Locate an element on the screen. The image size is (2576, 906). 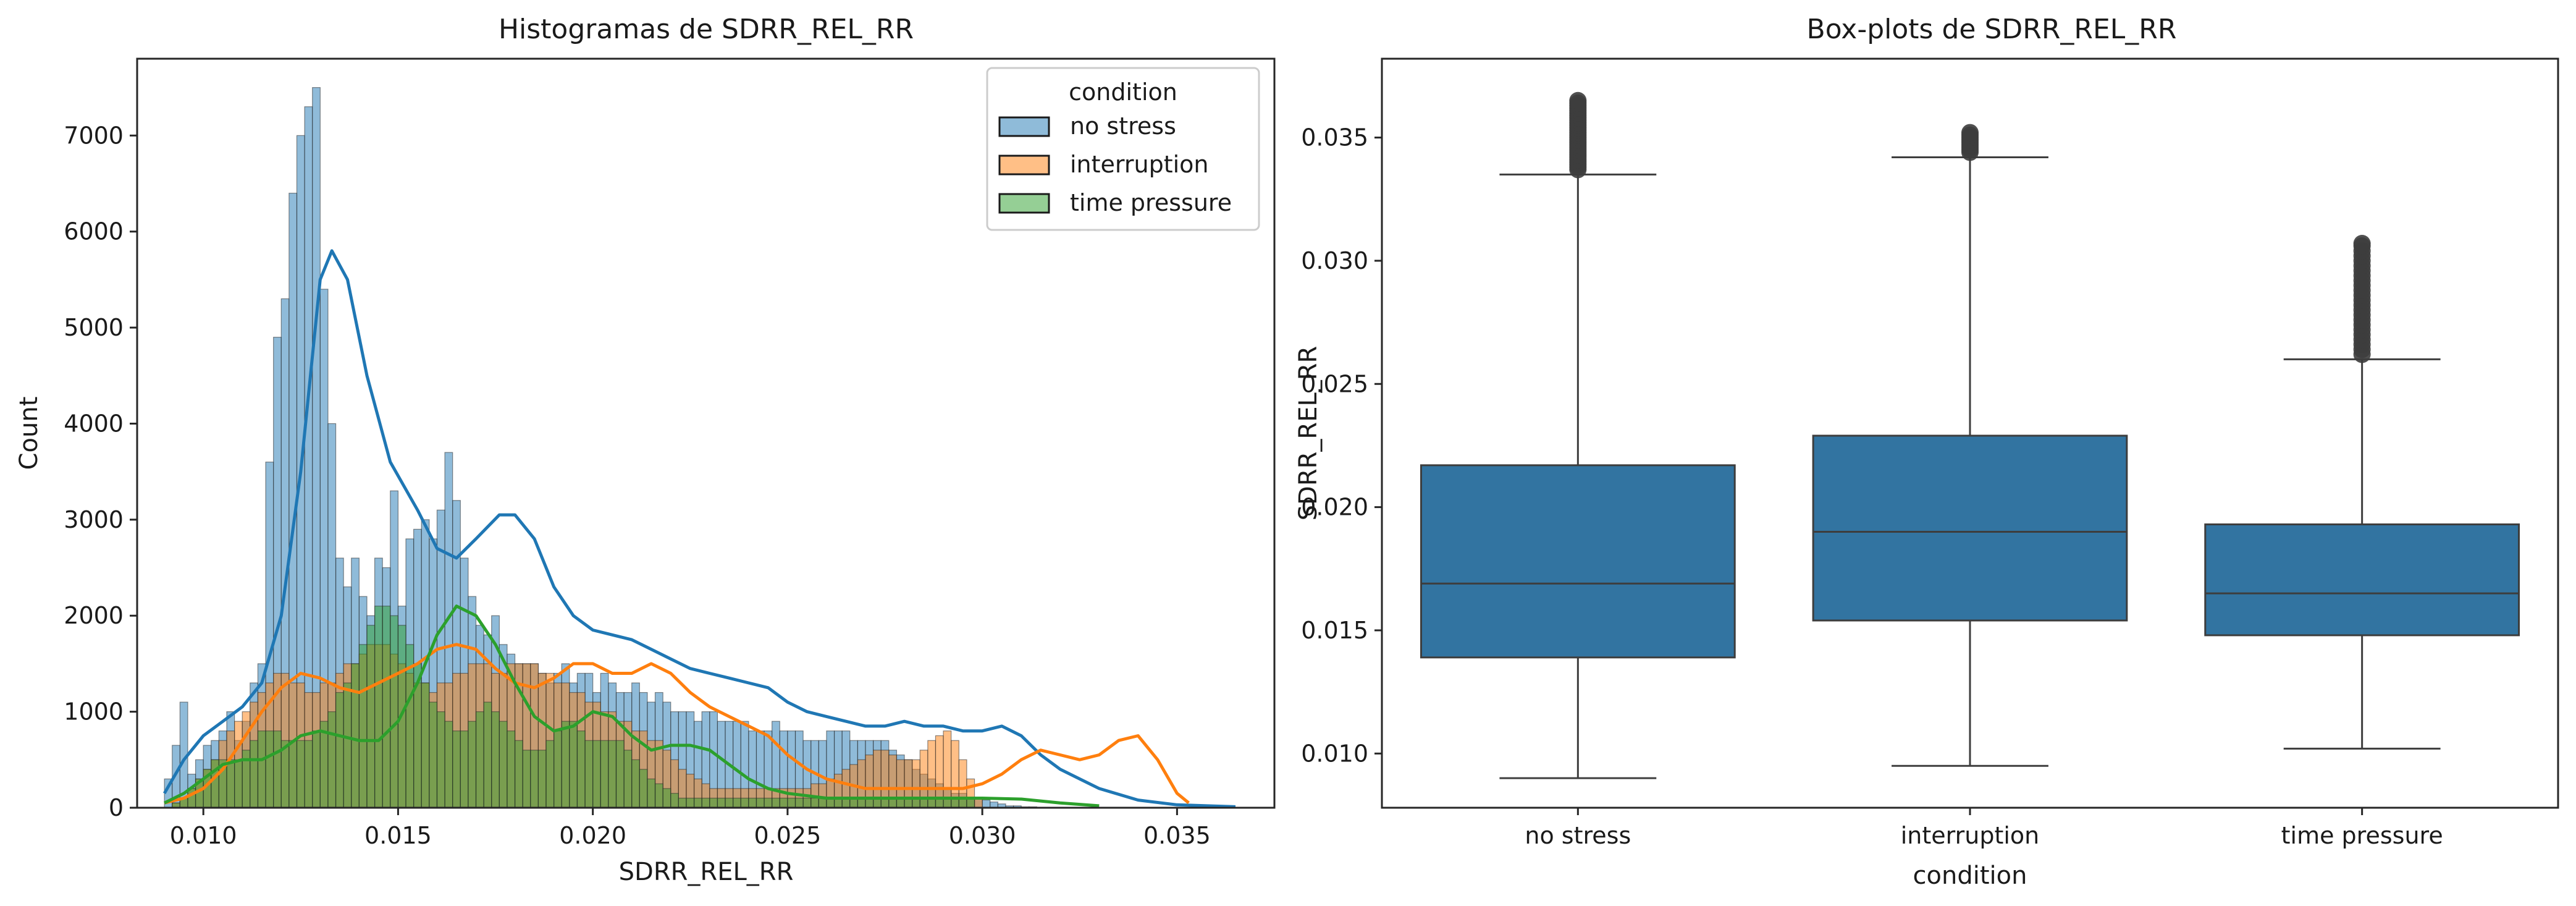
y-tick-label: 0.020 is located at coordinates (1334, 507).